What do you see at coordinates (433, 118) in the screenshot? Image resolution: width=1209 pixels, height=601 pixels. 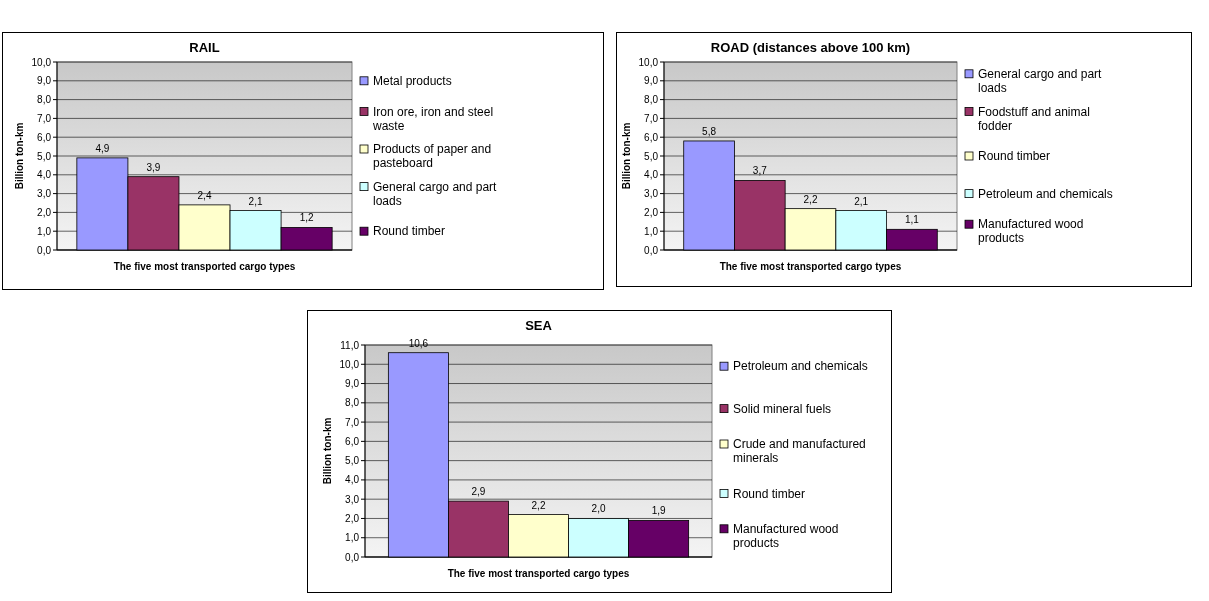 I see `legend-label: Iron ore, iron and steel waste` at bounding box center [433, 118].